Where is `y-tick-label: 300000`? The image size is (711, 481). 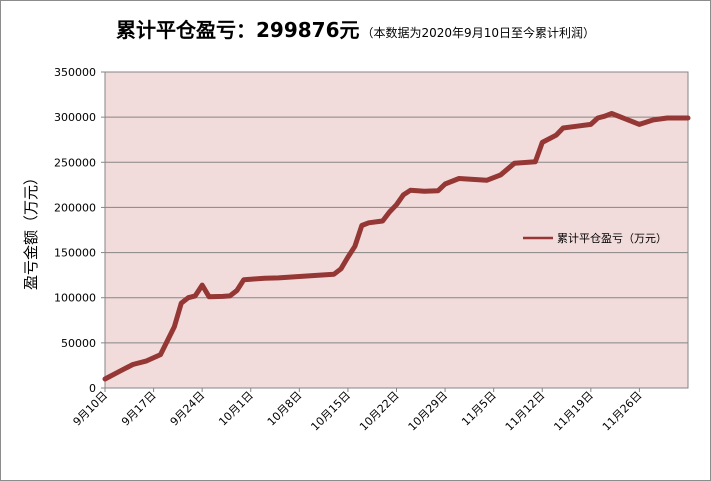
y-tick-label: 300000 is located at coordinates (75, 117).